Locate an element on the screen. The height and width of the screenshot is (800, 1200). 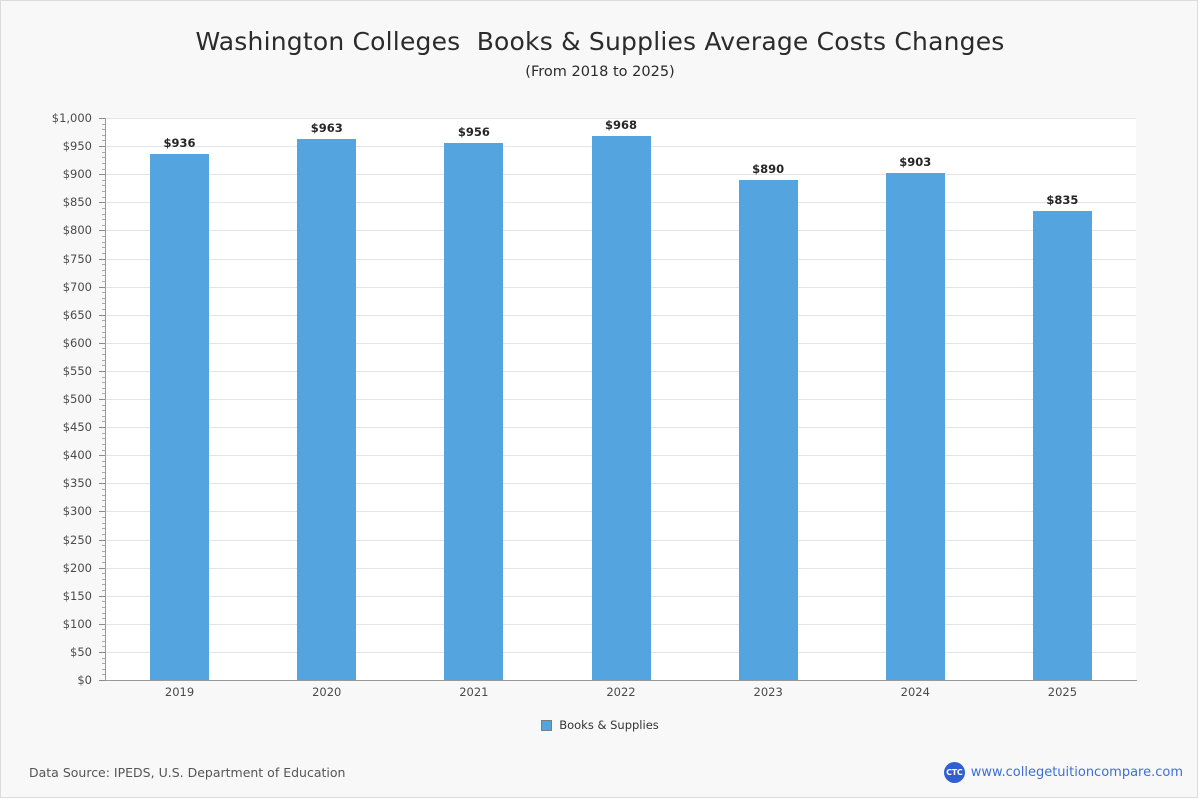
bar-value-label: $903 is located at coordinates (915, 161).